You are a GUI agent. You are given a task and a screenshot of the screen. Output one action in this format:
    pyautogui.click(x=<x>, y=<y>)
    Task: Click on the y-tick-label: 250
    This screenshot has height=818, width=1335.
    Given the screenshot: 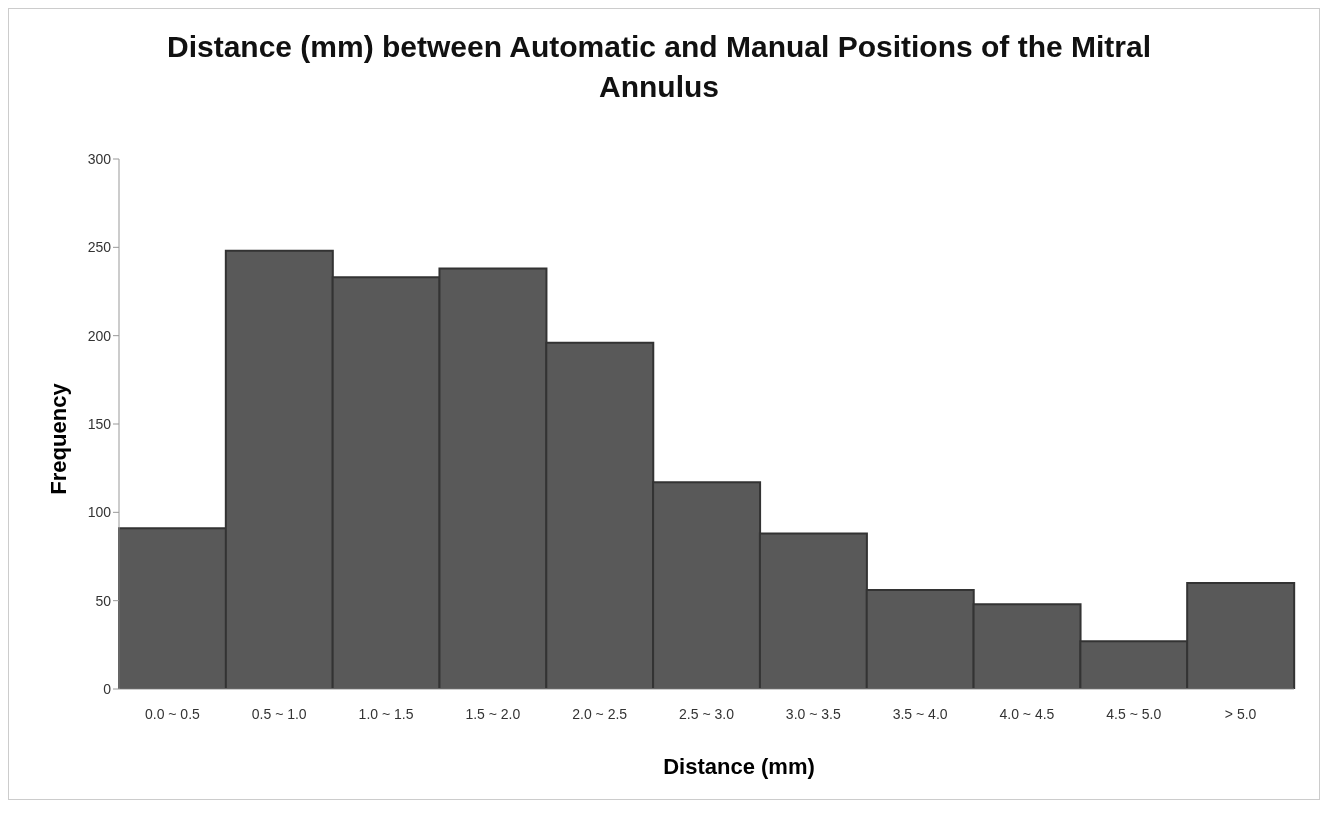 What is the action you would take?
    pyautogui.click(x=99, y=247)
    